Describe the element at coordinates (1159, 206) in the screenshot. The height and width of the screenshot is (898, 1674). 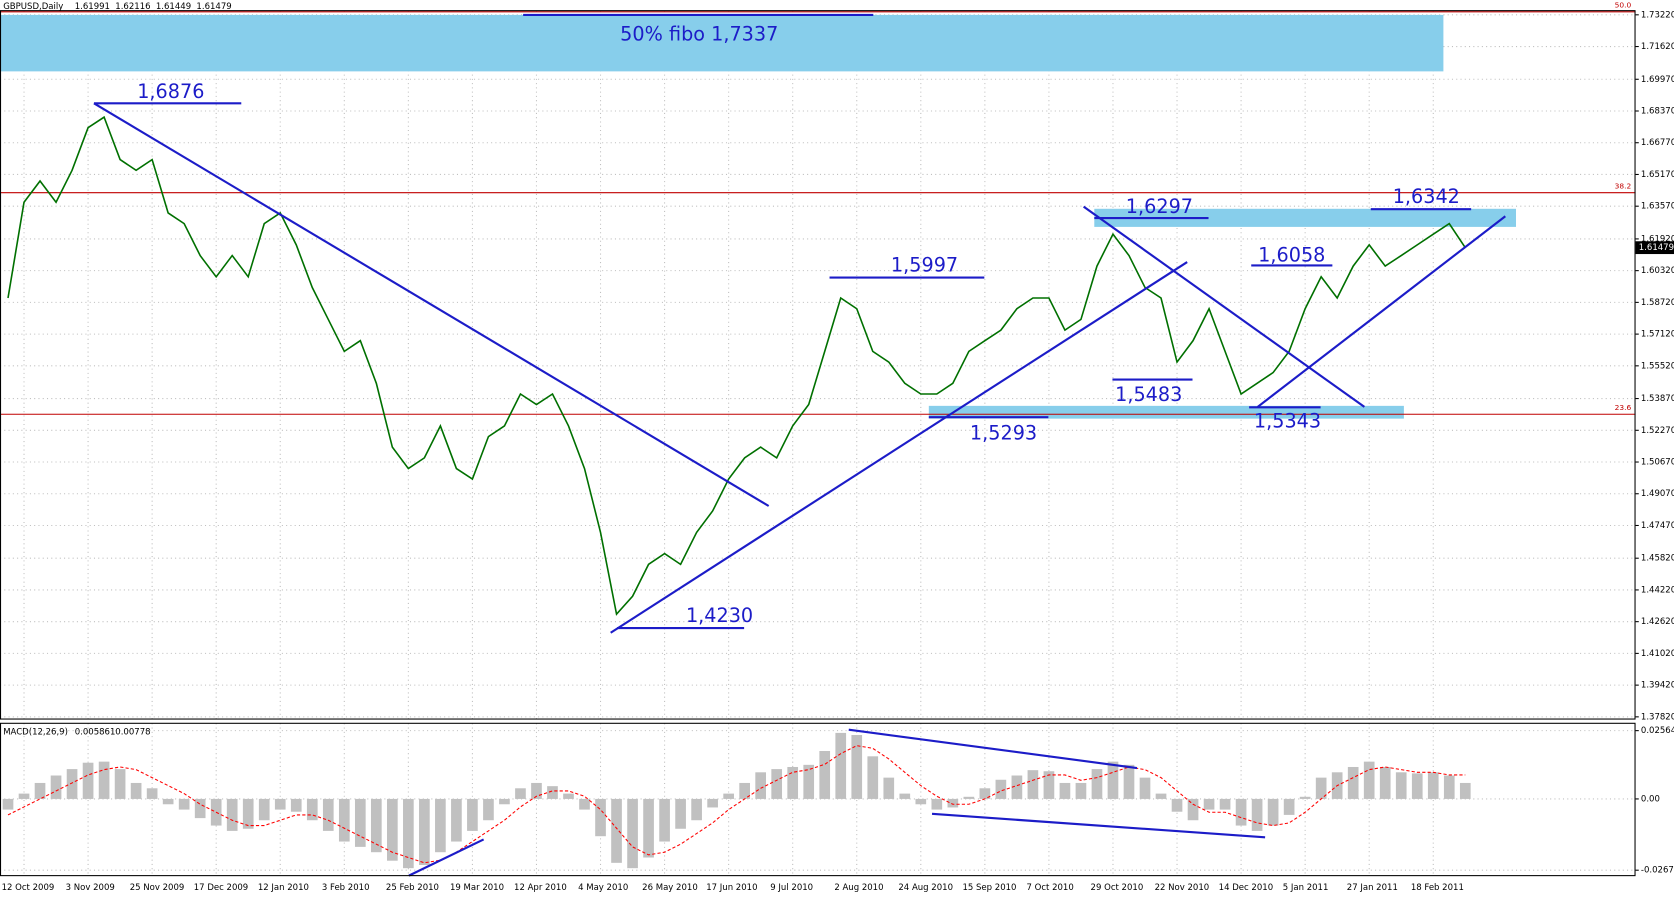
I see `price-level-label: 1,6297` at that location.